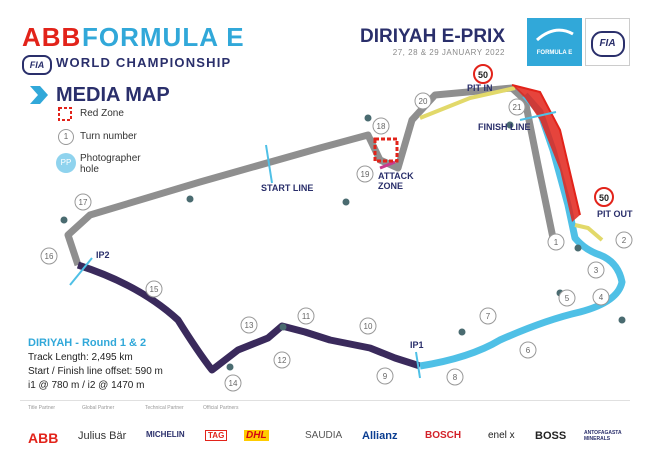 This screenshot has height=461, width=650. I want to click on turn-number-6: 6, so click(528, 350).